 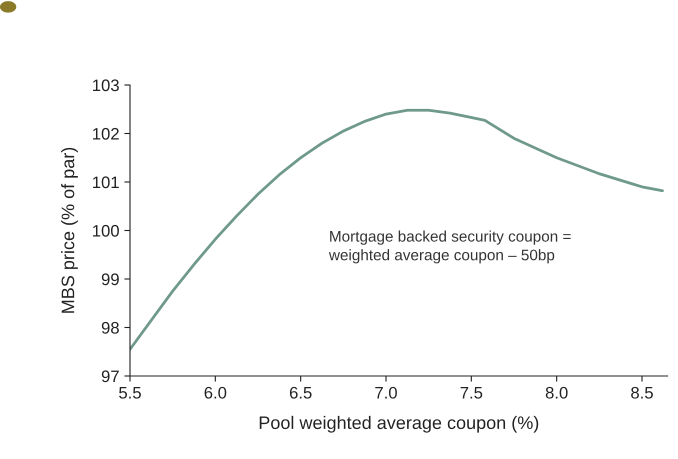 I want to click on x-tick-label: 5.5, so click(x=130, y=393).